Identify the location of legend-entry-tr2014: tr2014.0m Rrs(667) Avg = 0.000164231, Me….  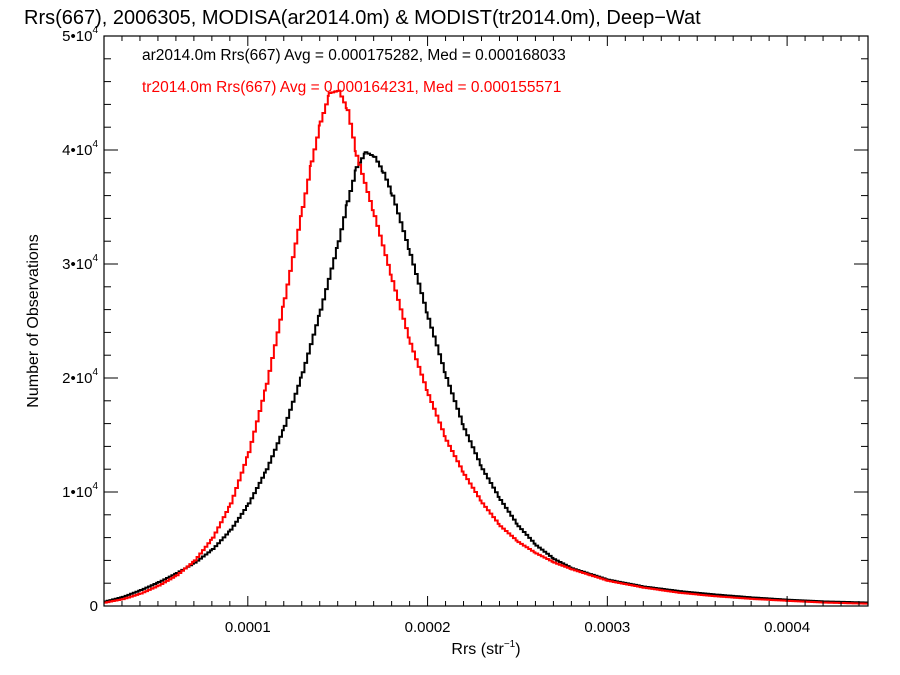
(351, 87).